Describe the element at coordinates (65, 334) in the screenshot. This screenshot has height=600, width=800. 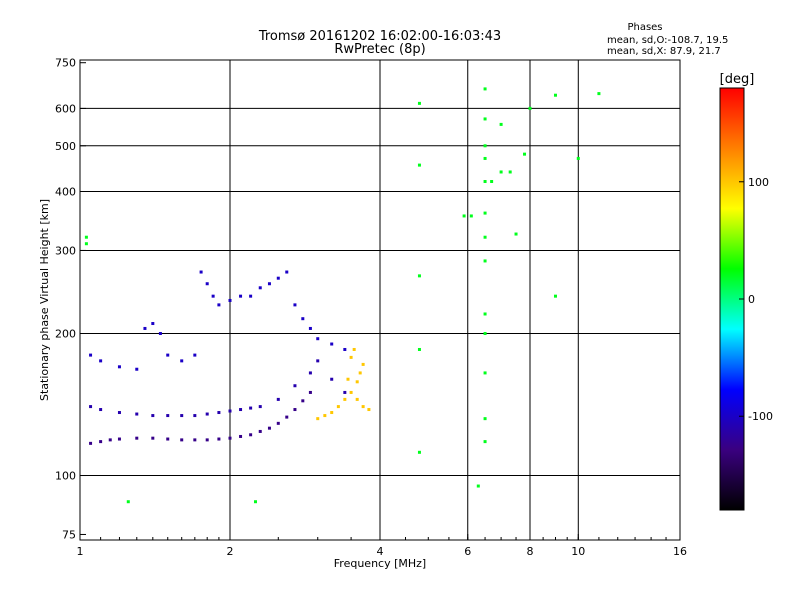
I see `y-tick-label: 200` at that location.